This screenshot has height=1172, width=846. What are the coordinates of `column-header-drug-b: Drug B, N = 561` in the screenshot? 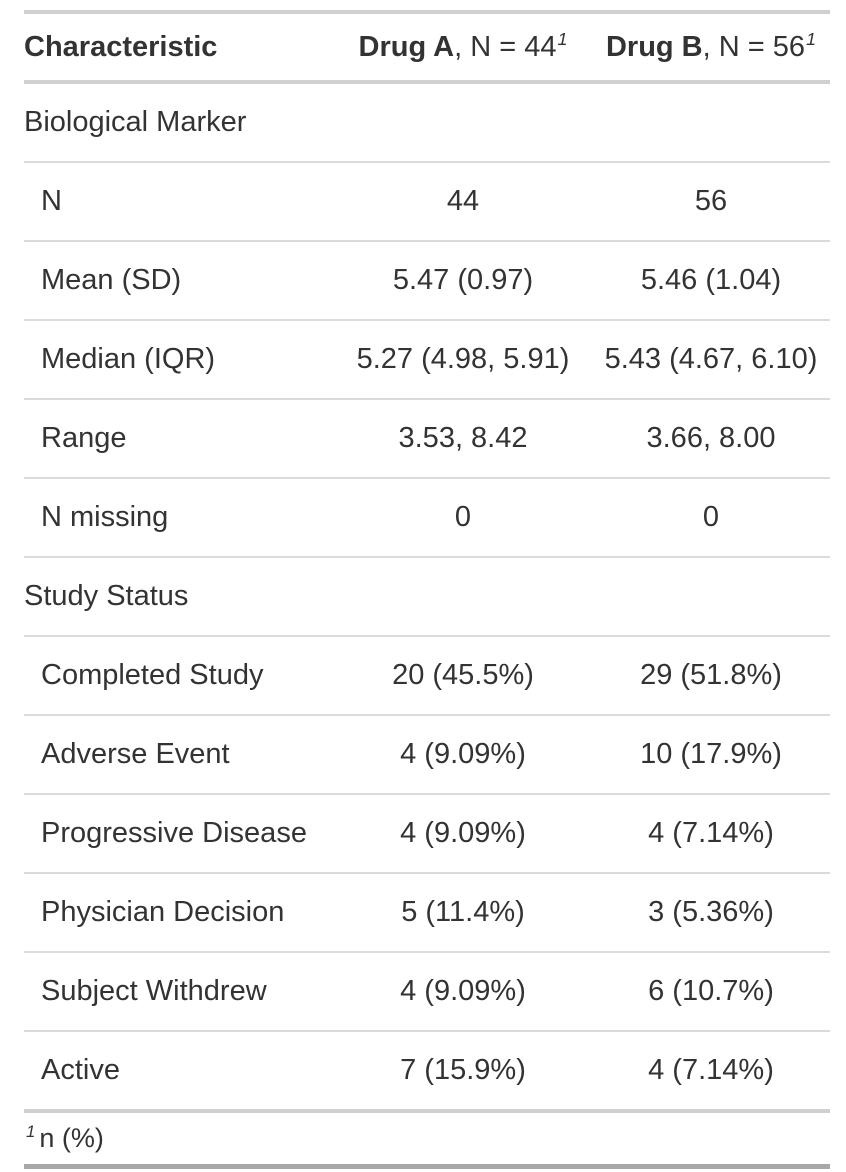 It's located at (711, 48).